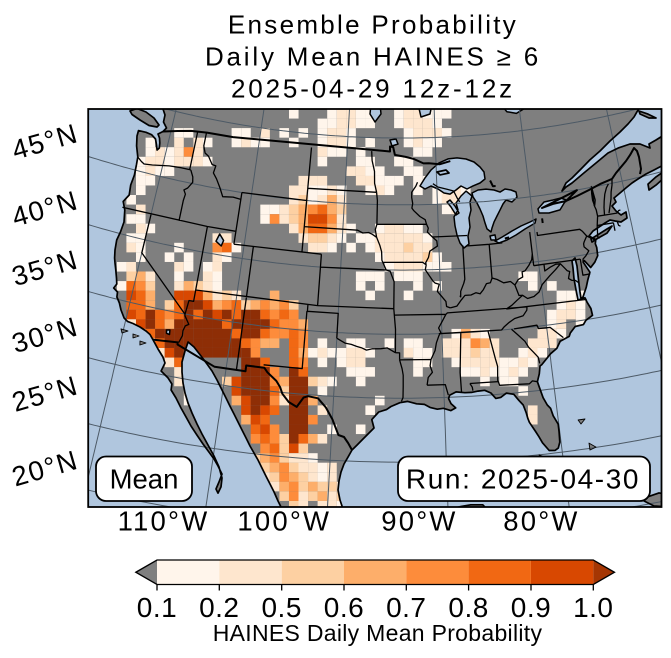 Image resolution: width=671 pixels, height=658 pixels. Describe the element at coordinates (164, 521) in the screenshot. I see `svg-text: 110°W` at that location.